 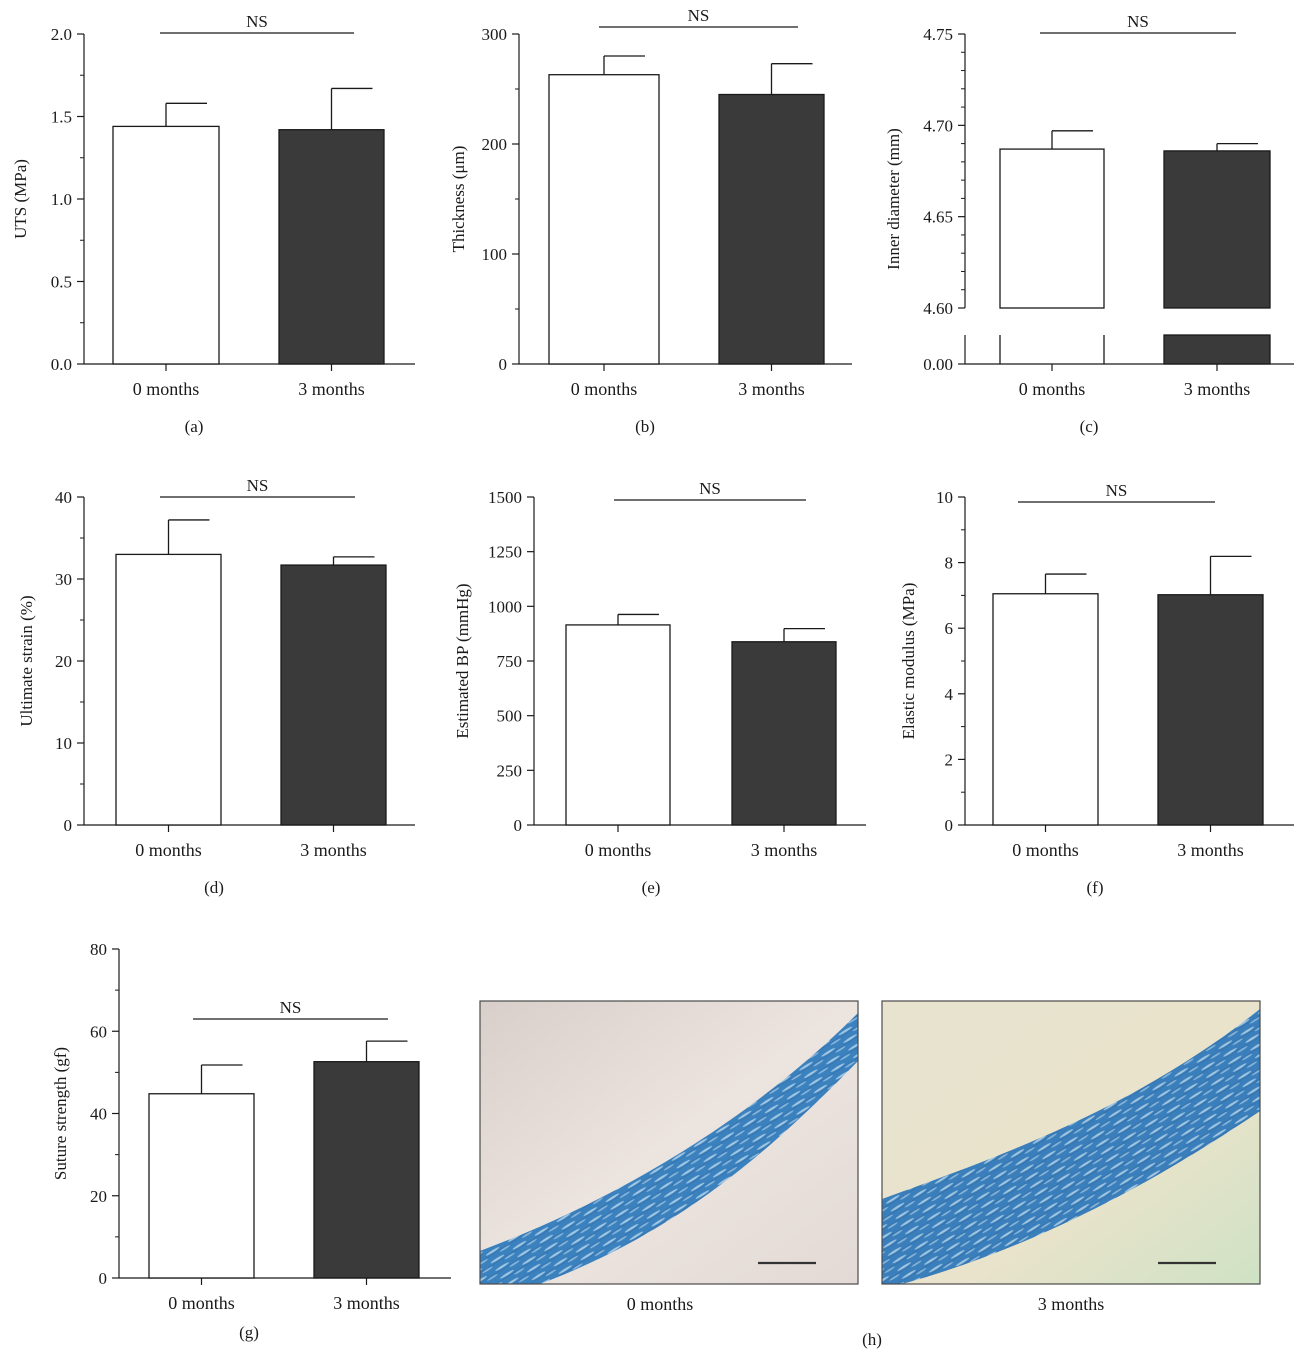 I want to click on y-axis-label: Elastic modulus (MPa), so click(x=908, y=661).